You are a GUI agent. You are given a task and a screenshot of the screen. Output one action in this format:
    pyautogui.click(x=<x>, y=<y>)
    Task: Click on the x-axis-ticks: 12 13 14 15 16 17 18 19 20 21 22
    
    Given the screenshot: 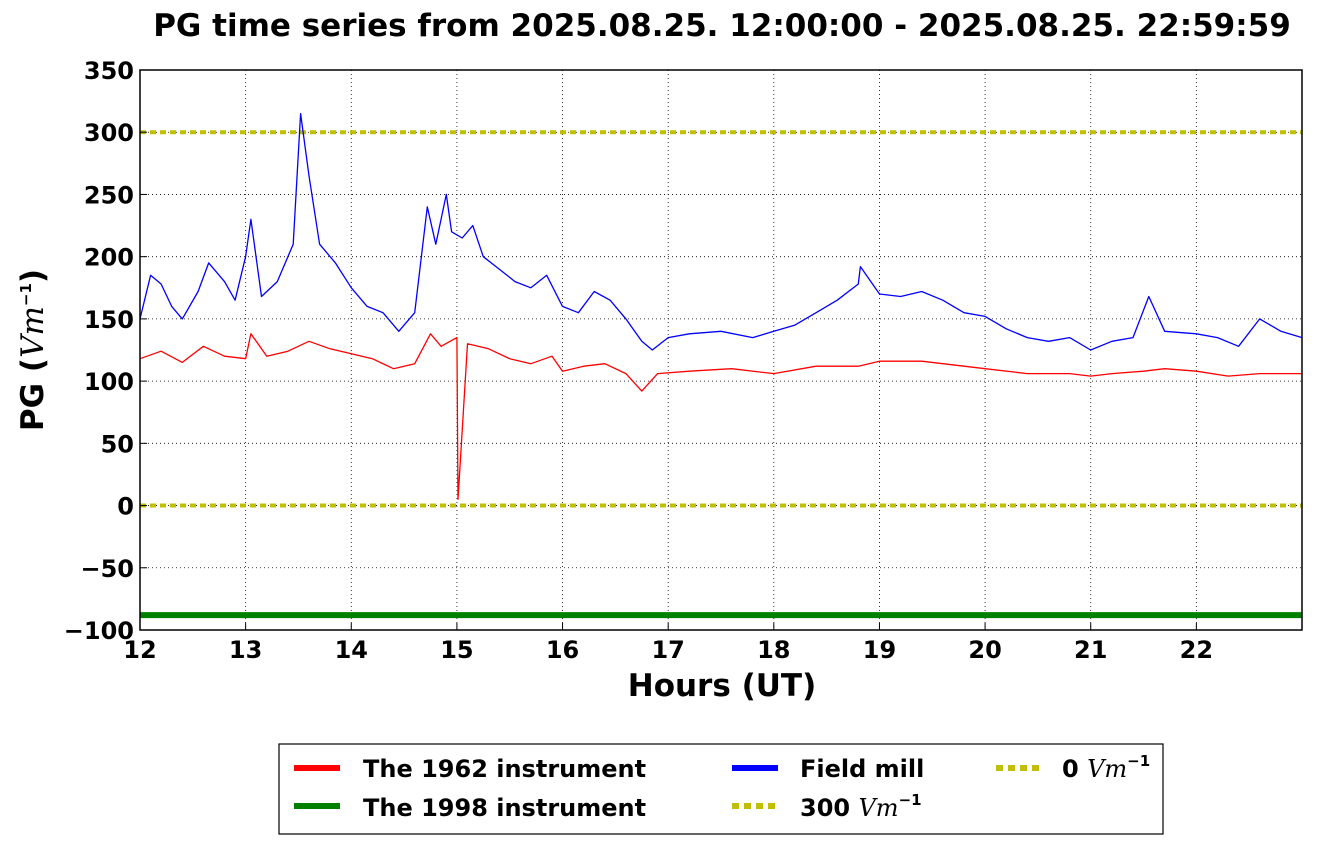 What is the action you would take?
    pyautogui.click(x=668, y=643)
    